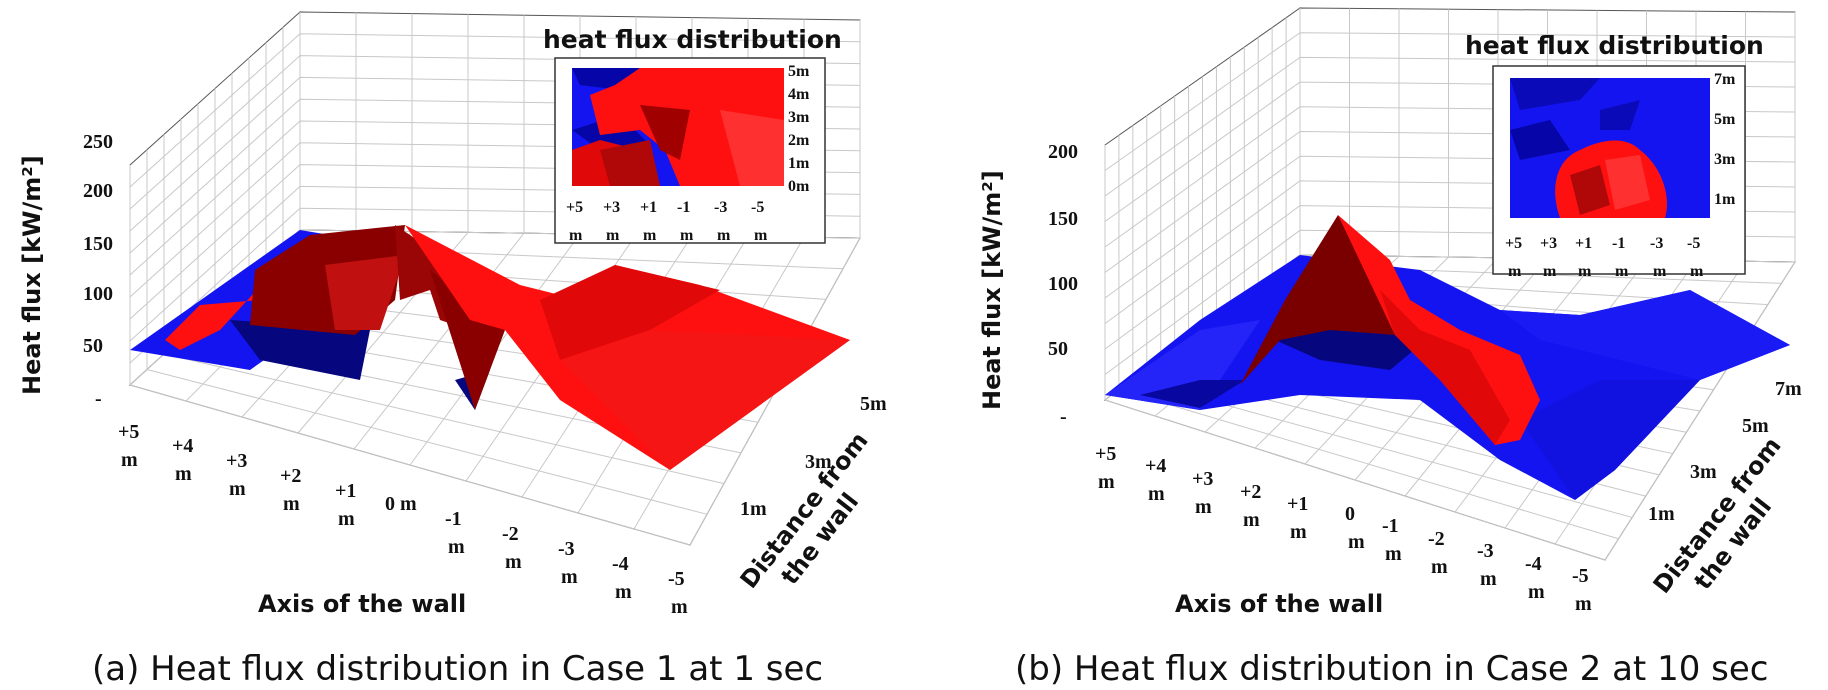 Image resolution: width=1828 pixels, height=690 pixels. What do you see at coordinates (1297, 504) in the screenshot?
I see `x-tick-label: +1` at bounding box center [1297, 504].